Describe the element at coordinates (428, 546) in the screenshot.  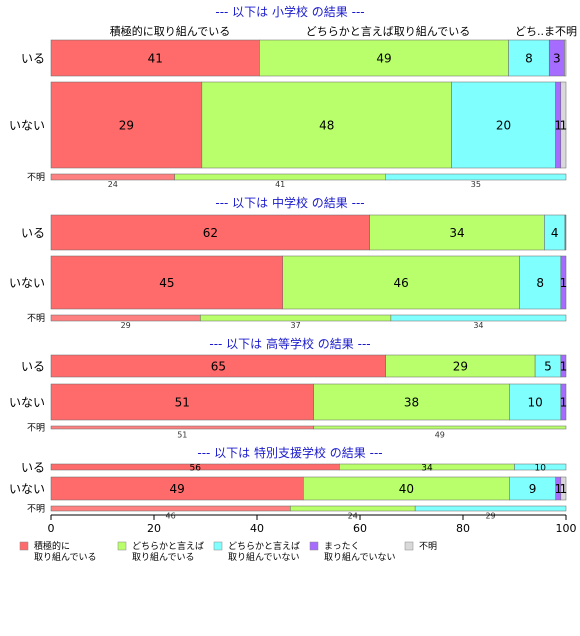
I see `legend-label: 不明` at that location.